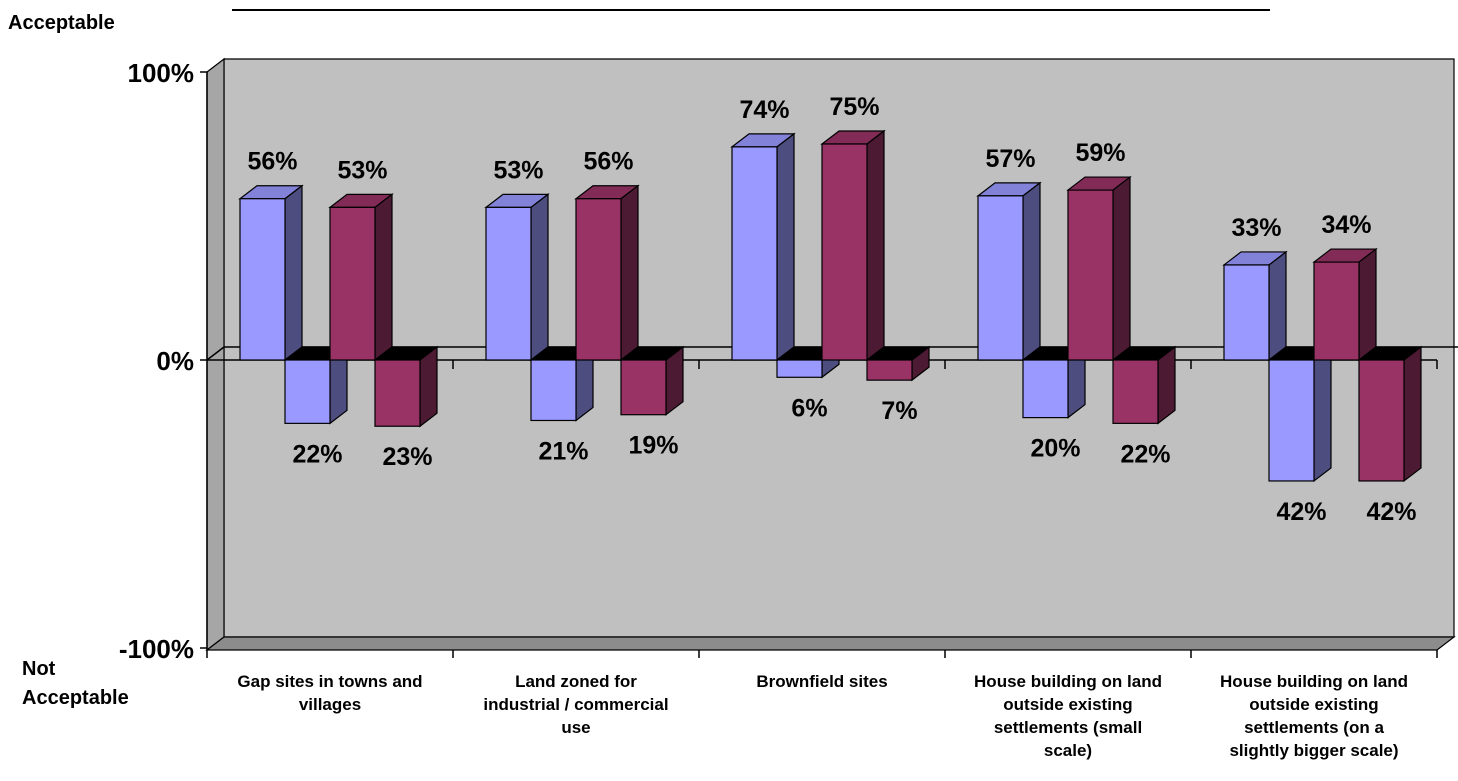 This screenshot has width=1458, height=781. I want to click on data-label: 21%, so click(563, 451).